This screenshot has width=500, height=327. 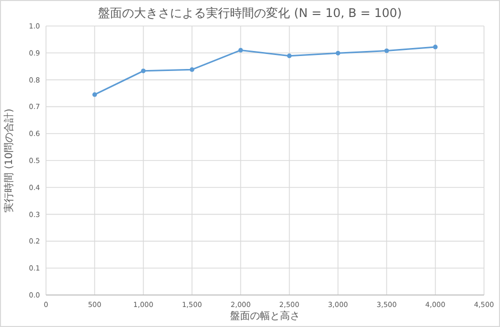 I want to click on y-axis-title: 実行時間 (10問の合計), so click(x=9, y=160).